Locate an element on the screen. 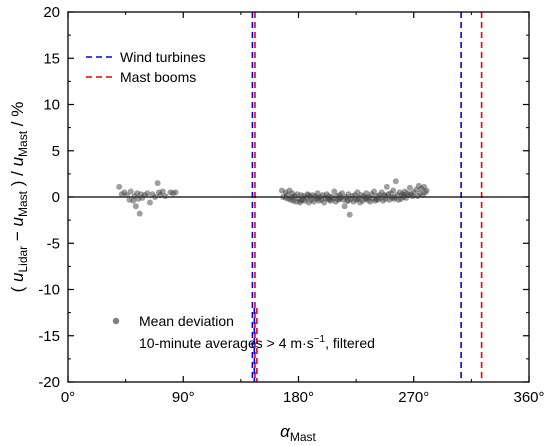 The height and width of the screenshot is (446, 550). y-tick-label: -20 is located at coordinates (49, 382).